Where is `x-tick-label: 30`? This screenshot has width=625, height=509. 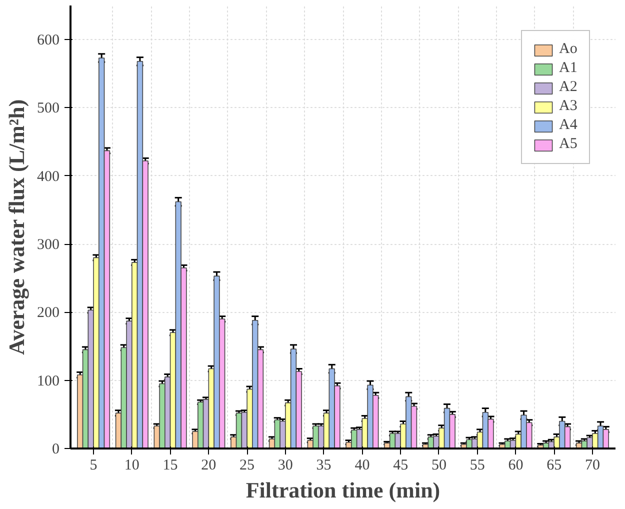
x-tick-label: 30 is located at coordinates (285, 466).